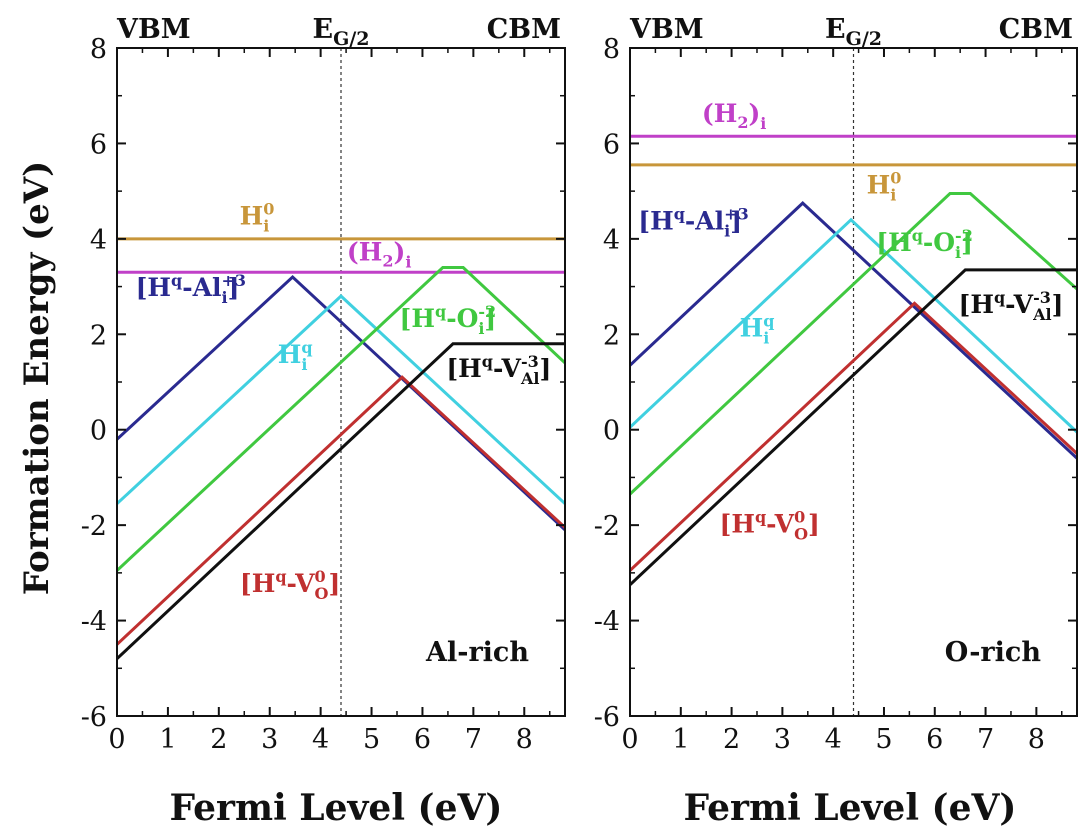 The width and height of the screenshot is (1081, 836). I want to click on x-axis-label-right: Fermi Level (eV), so click(850, 808).